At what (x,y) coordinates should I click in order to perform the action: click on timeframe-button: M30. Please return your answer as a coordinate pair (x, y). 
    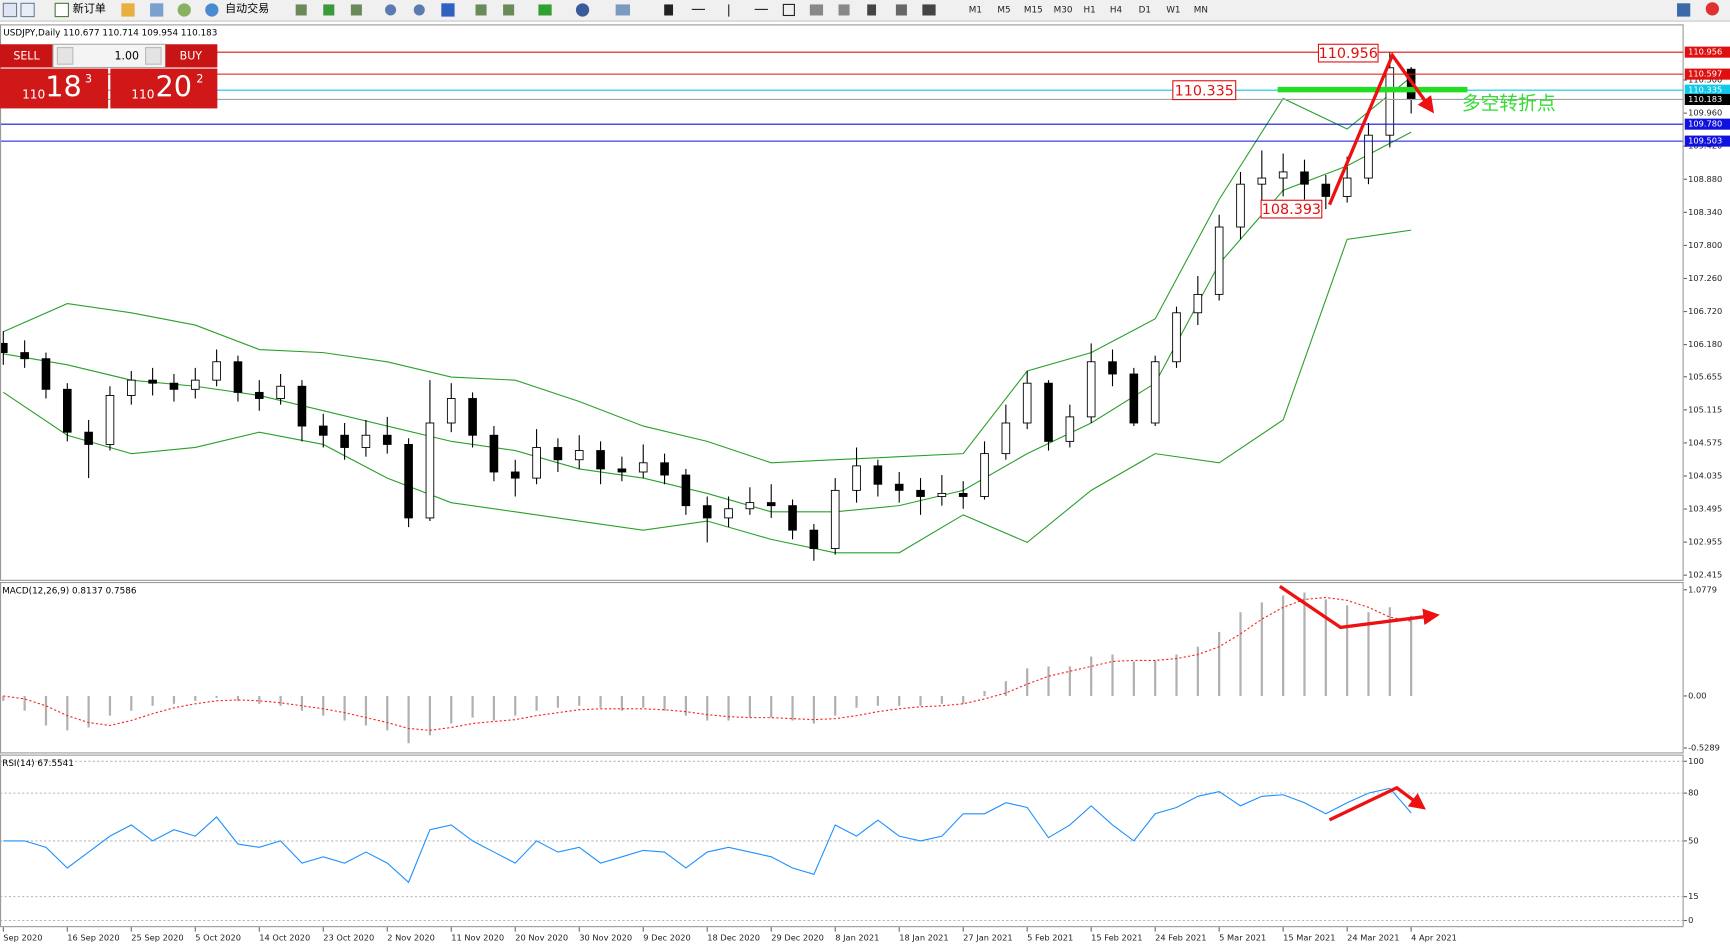
    Looking at the image, I should click on (1063, 10).